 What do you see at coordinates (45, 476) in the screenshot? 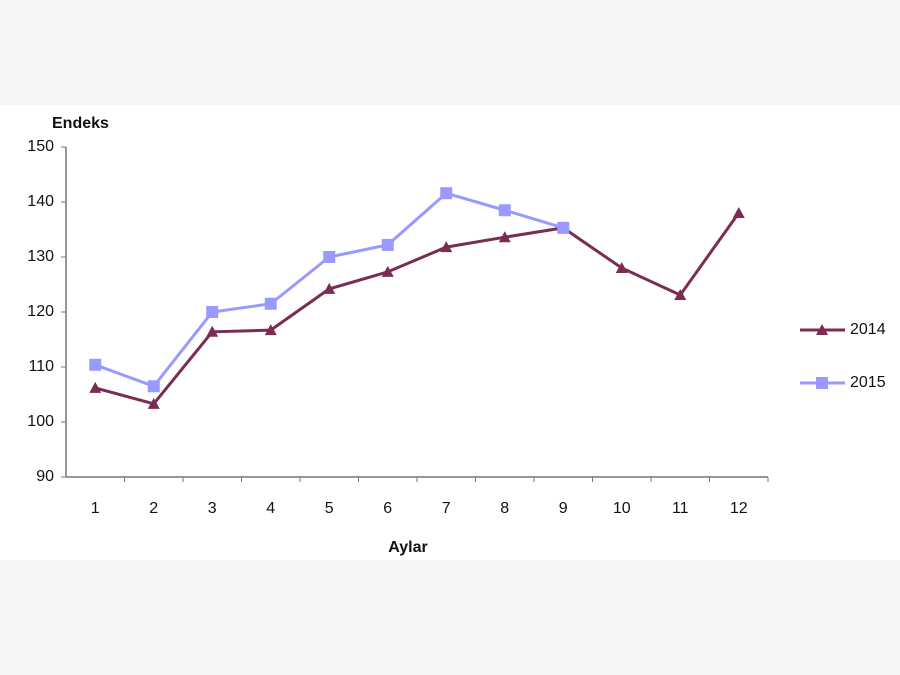
I see `y-tick-label: 90` at bounding box center [45, 476].